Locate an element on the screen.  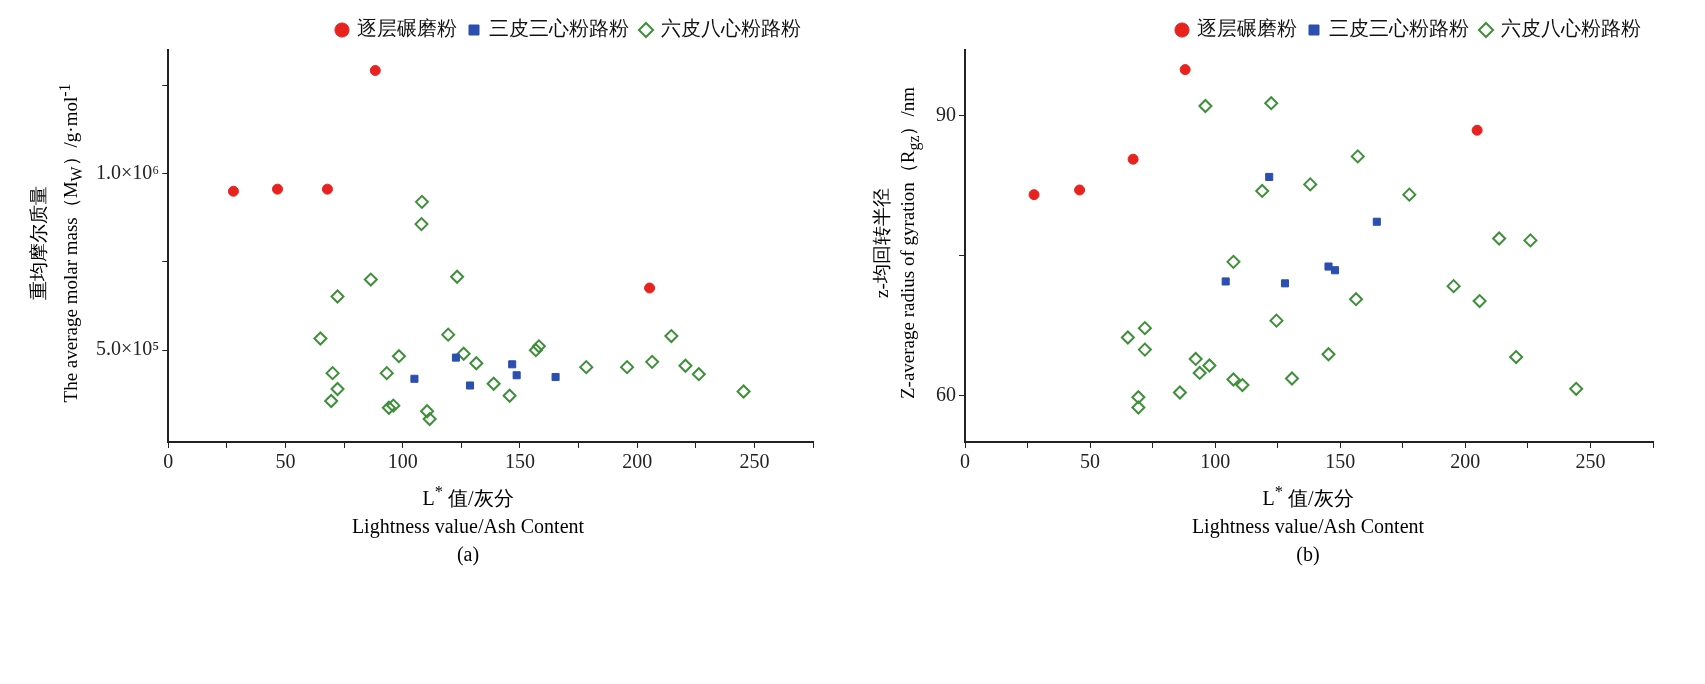
text: (b) is located at coordinates (1308, 554).